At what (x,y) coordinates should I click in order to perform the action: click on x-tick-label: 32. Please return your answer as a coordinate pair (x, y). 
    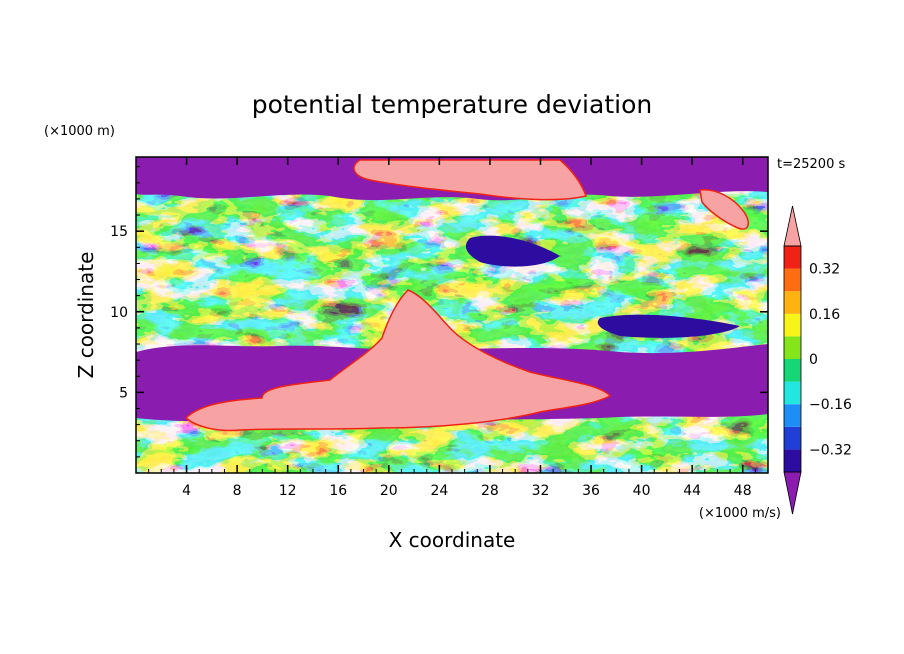
    Looking at the image, I should click on (541, 491).